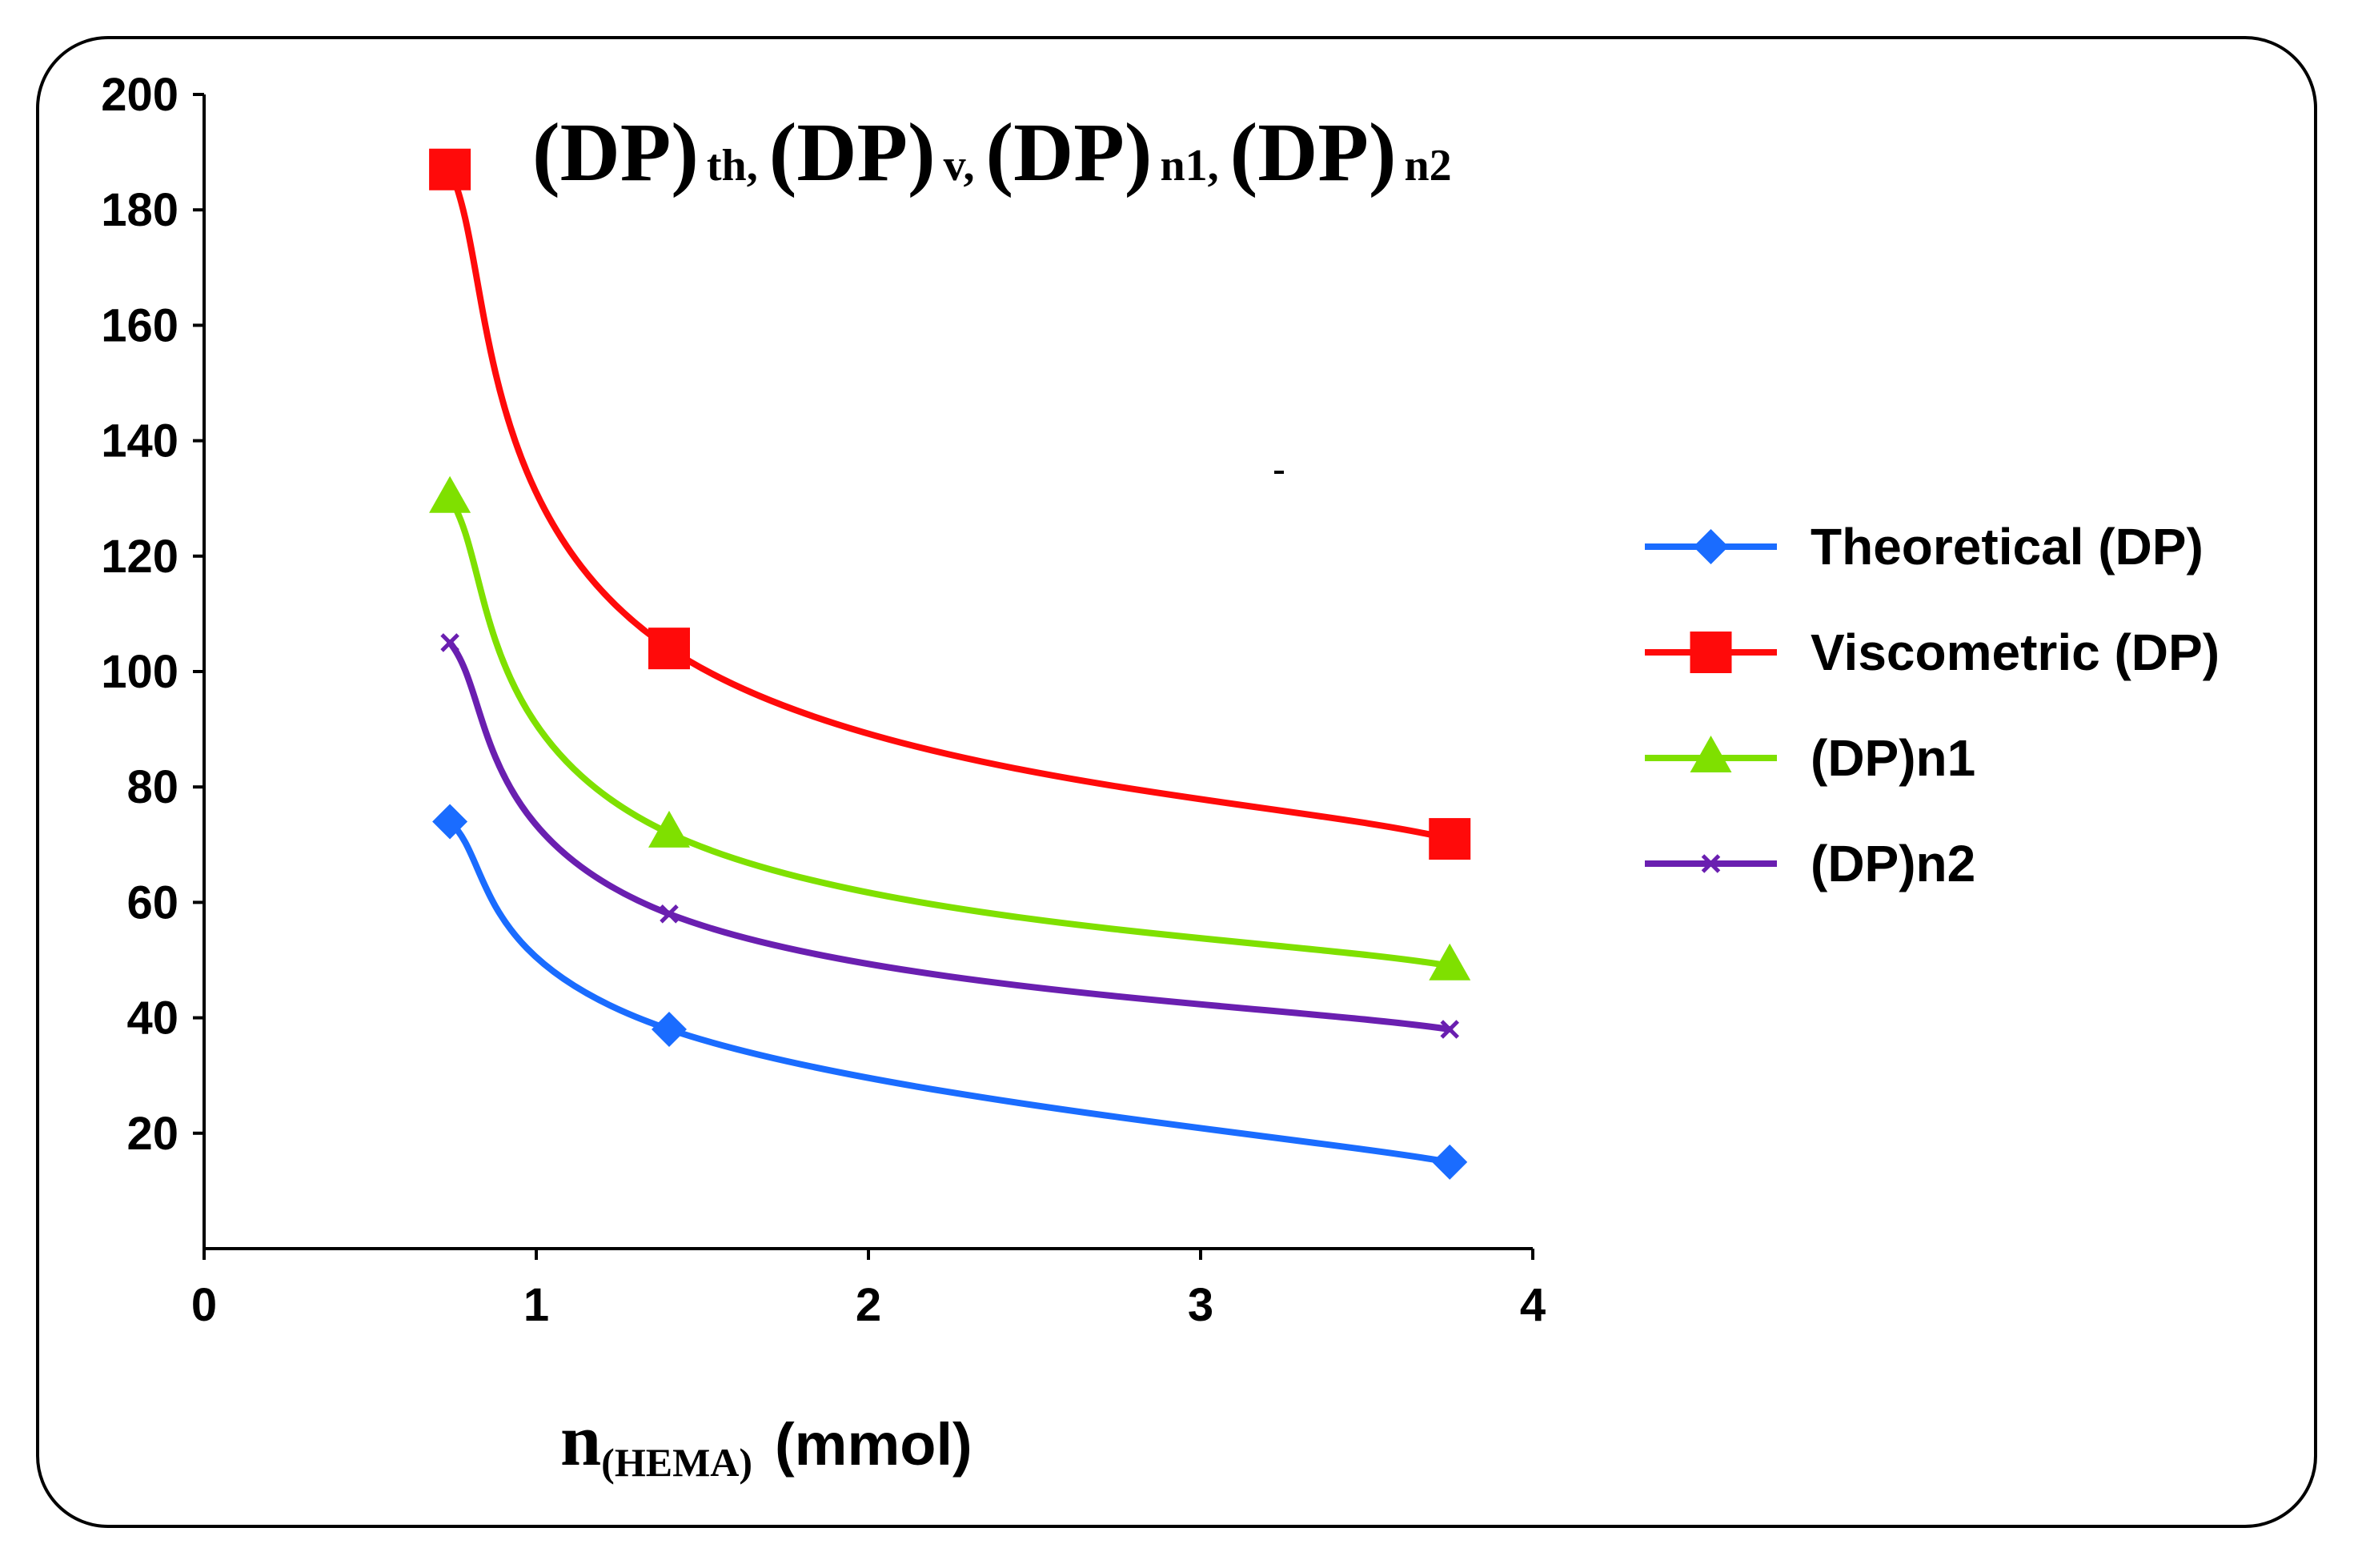 Image resolution: width=2362 pixels, height=1568 pixels. What do you see at coordinates (1893, 863) in the screenshot?
I see `legend-label: (DP)n2` at bounding box center [1893, 863].